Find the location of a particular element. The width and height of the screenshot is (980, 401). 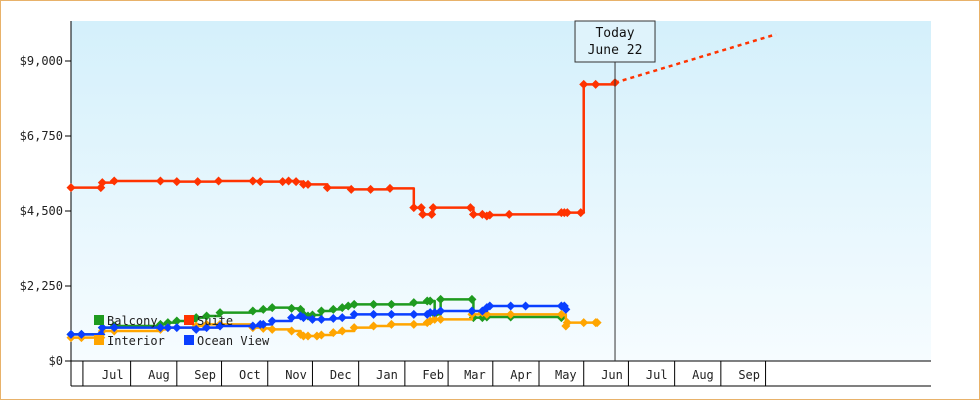

y-tick-label: $0 is located at coordinates (56, 361).